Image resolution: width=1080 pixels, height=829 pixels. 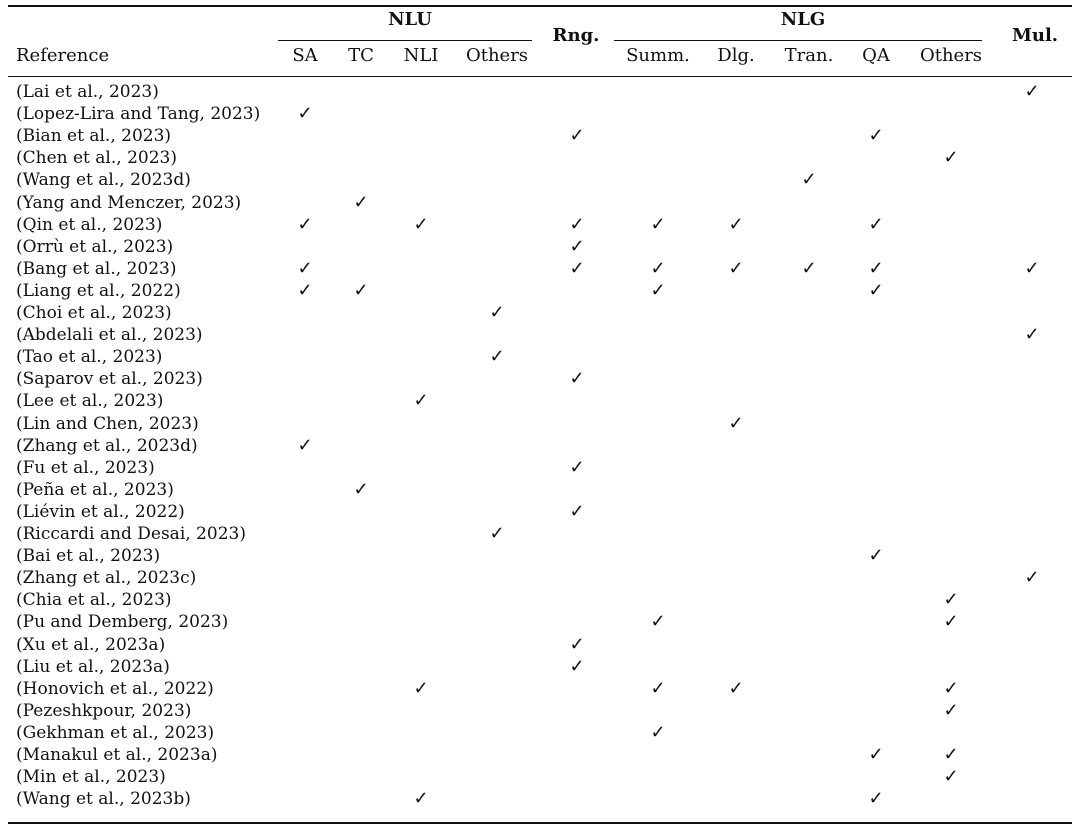 I want to click on column-header: SA, so click(x=305, y=55).